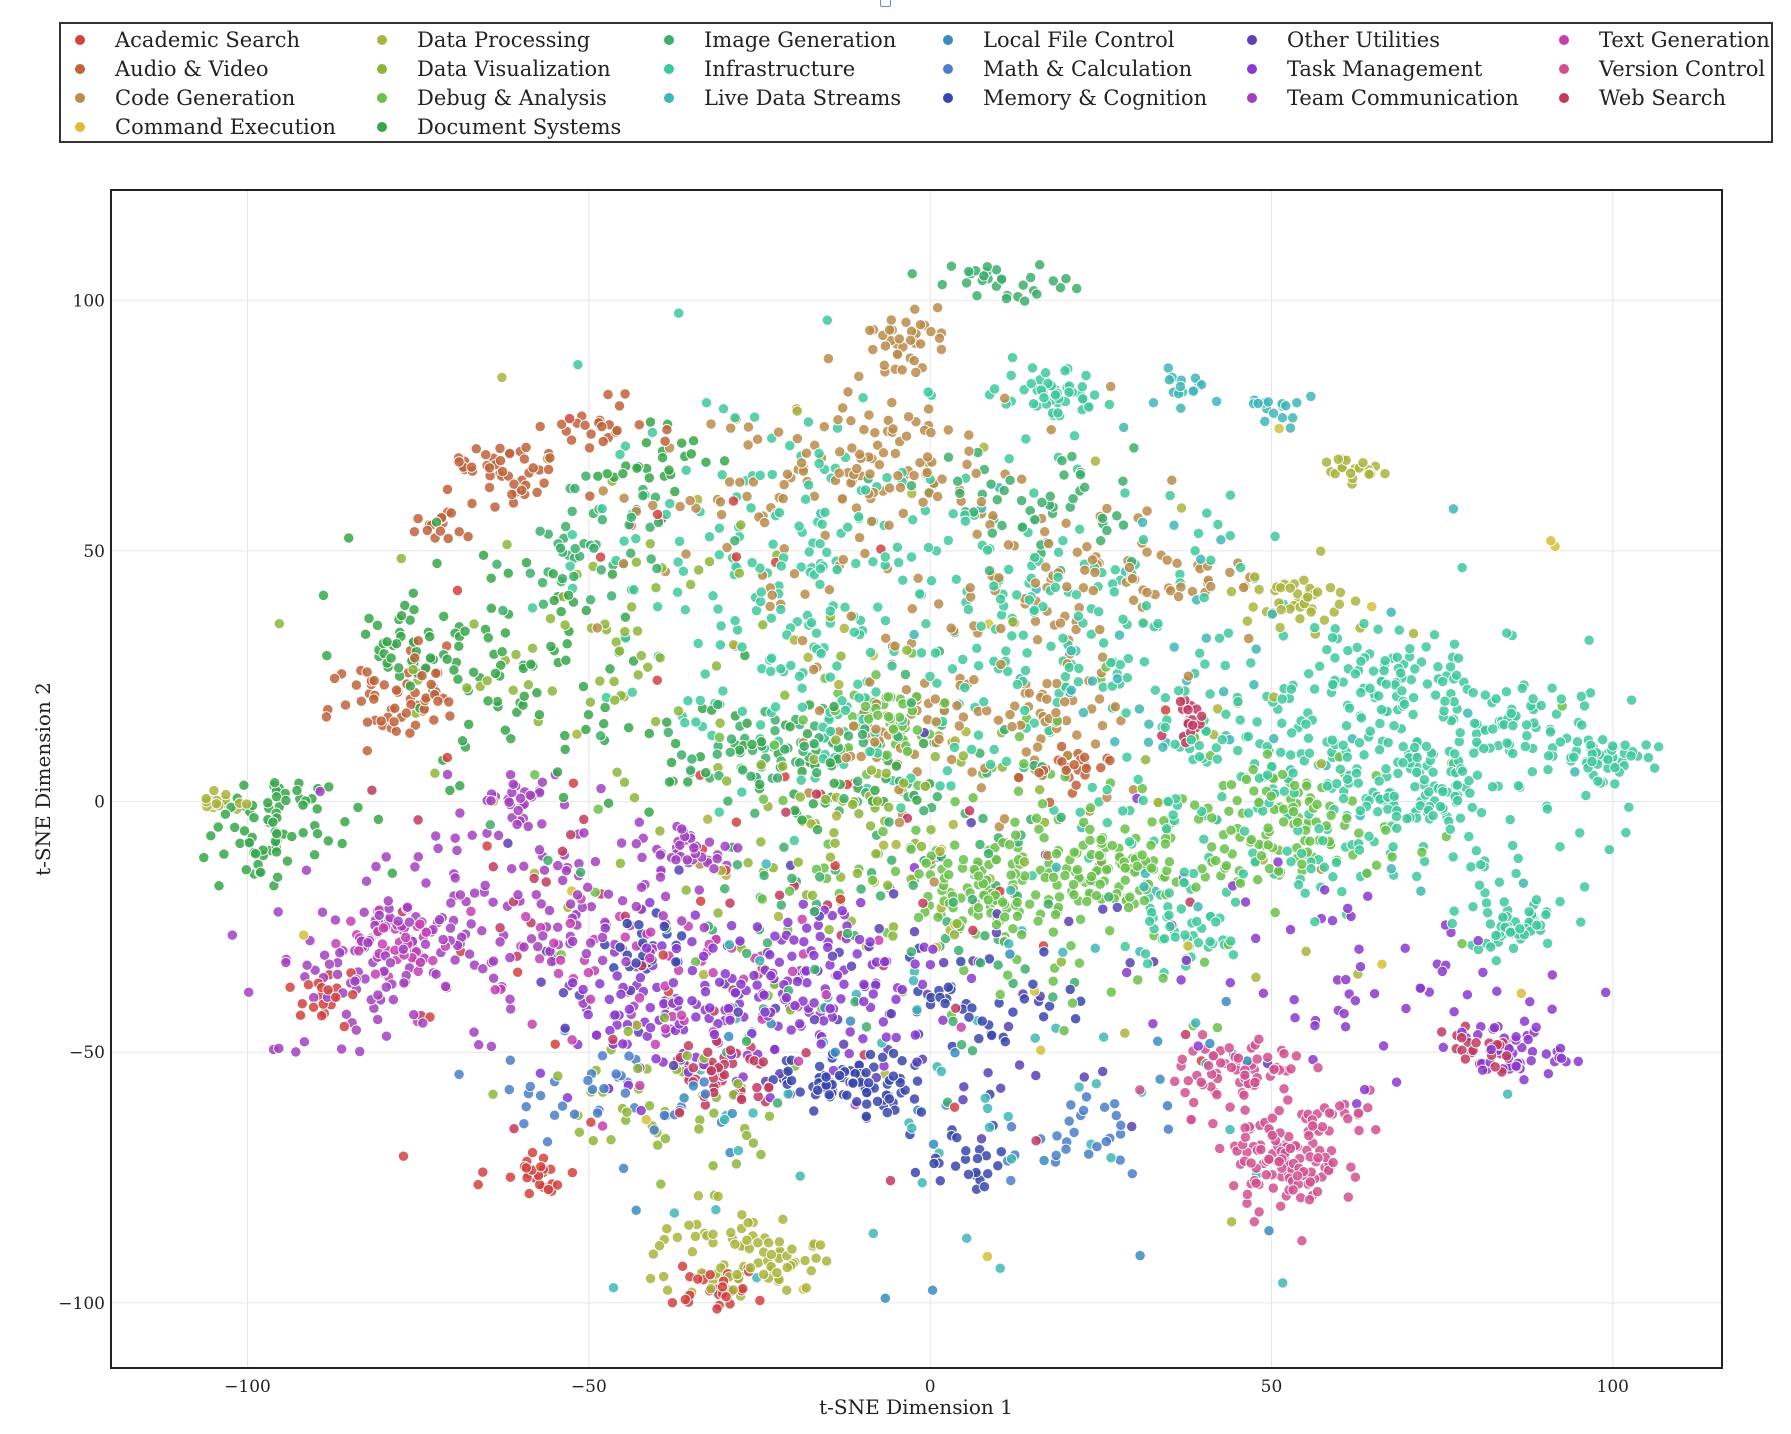  Describe the element at coordinates (948, 98) in the screenshot. I see `legend-marker` at that location.